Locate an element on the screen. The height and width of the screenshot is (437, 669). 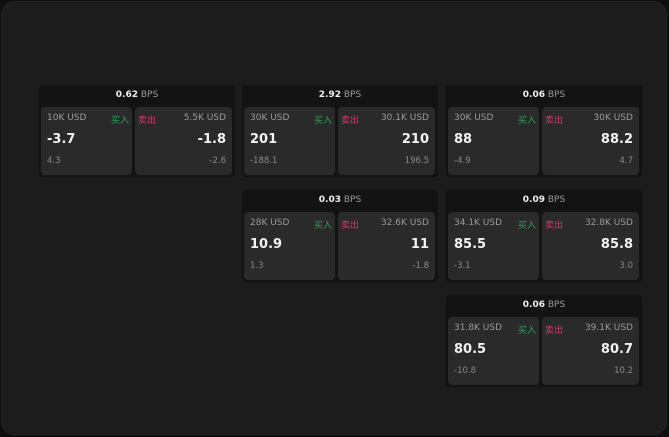
ask-price: 85.8 is located at coordinates (616, 244).